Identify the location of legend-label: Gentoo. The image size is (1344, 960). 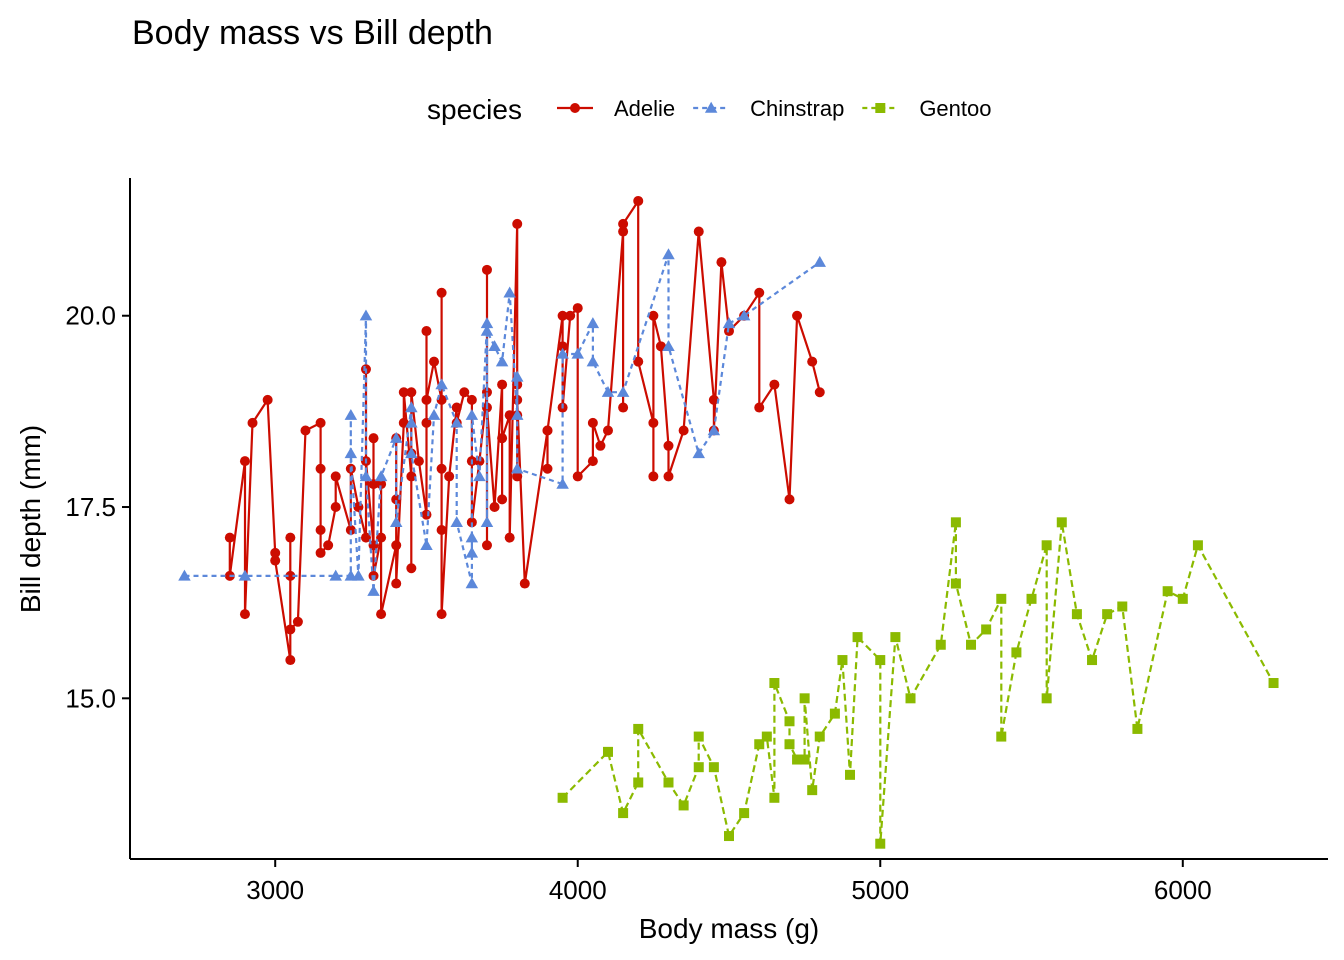
(955, 108).